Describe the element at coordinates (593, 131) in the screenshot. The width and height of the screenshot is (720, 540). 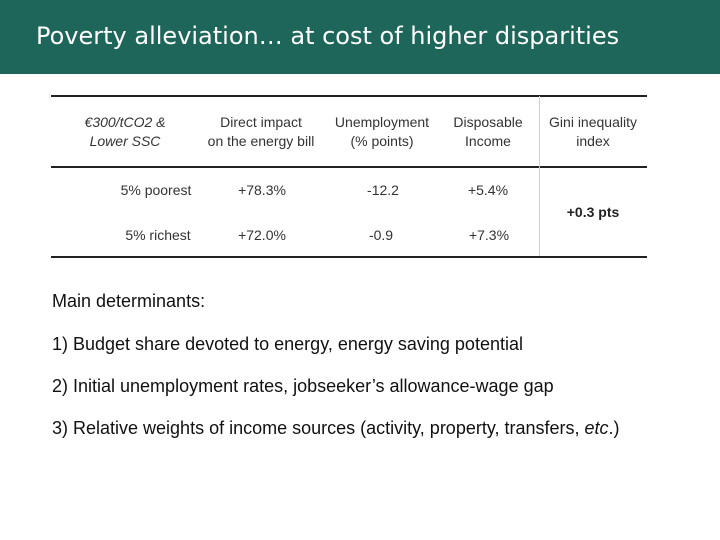
I see `header-gini: Gini inequality index` at that location.